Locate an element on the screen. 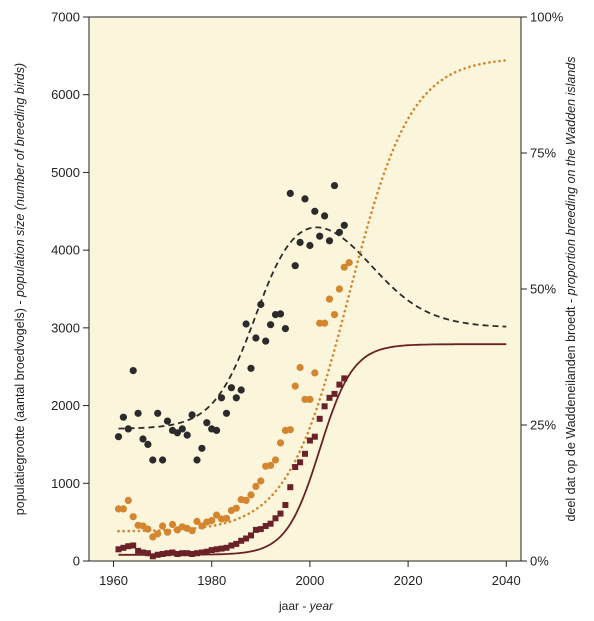 This screenshot has width=594, height=621. x-tick-label: 2020 is located at coordinates (408, 580).